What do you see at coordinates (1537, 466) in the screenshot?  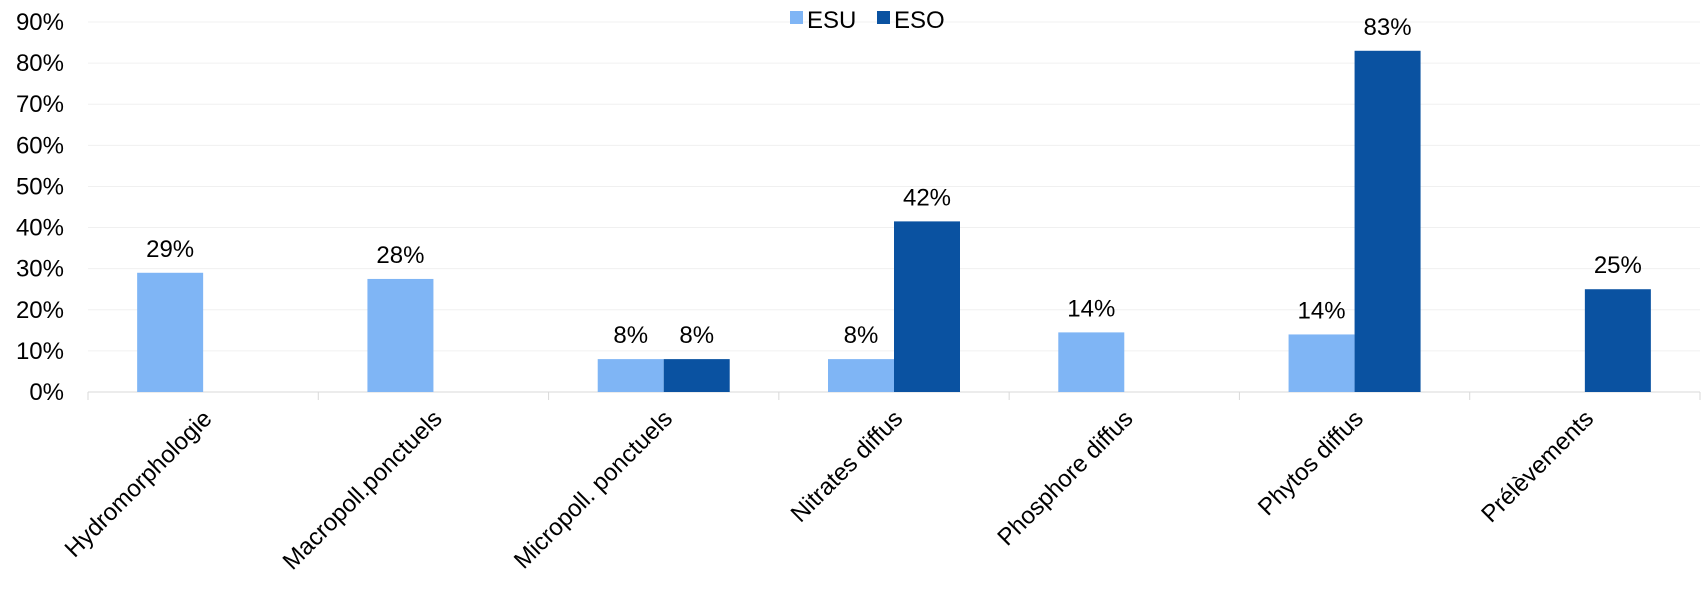 I see `x-tick-label: Prélèvements` at bounding box center [1537, 466].